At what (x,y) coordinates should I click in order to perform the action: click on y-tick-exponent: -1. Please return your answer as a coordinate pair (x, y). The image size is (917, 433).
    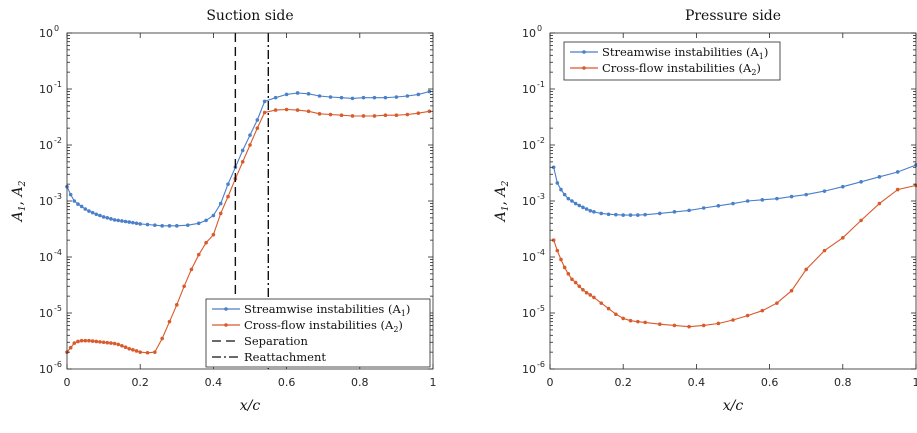
    Looking at the image, I should click on (541, 84).